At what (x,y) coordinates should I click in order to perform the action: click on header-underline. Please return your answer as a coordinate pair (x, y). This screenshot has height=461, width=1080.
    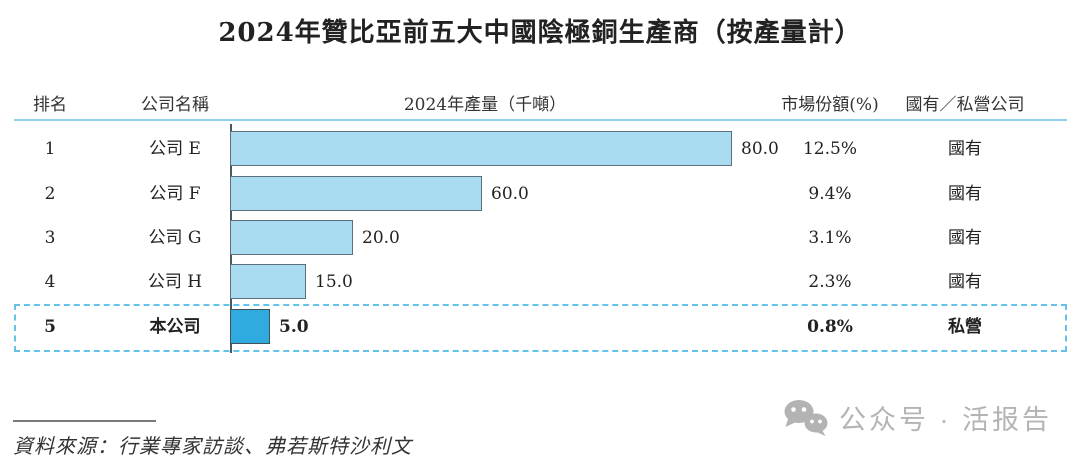
    Looking at the image, I should click on (540, 120).